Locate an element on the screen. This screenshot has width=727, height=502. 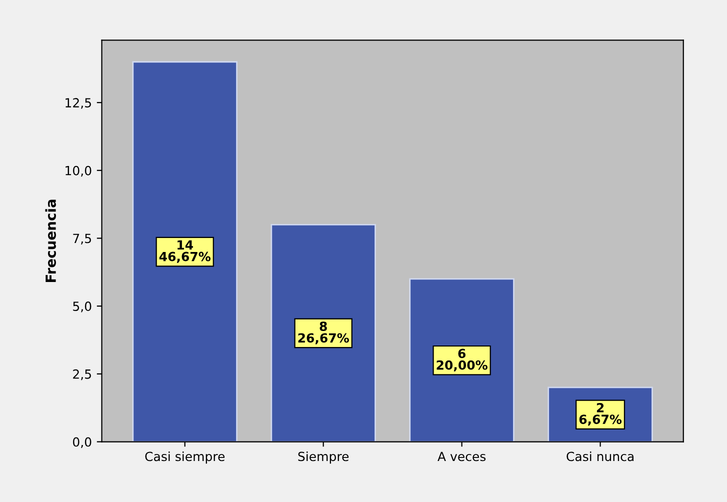
data-label: 14 46,67% is located at coordinates (184, 251).